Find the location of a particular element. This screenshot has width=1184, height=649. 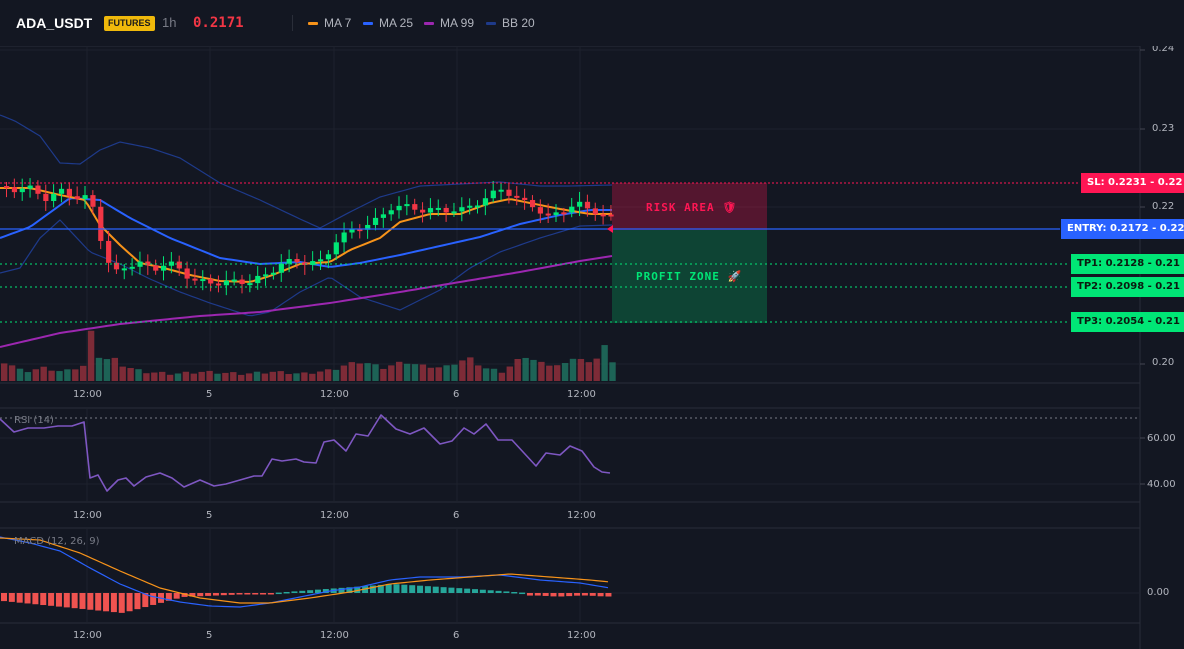

time-tick: 6 is located at coordinates (456, 394).